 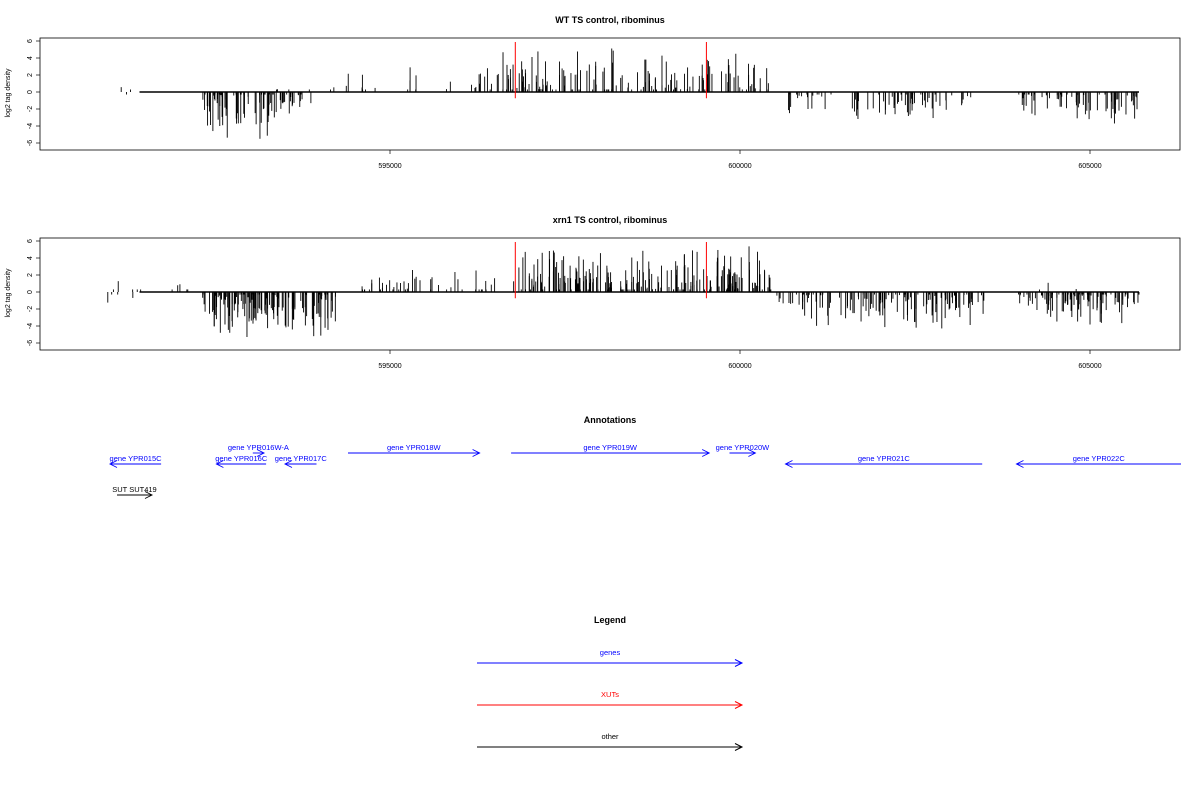 What do you see at coordinates (610, 20) in the screenshot?
I see `wt-panel-title: WT TS control, ribominus` at bounding box center [610, 20].